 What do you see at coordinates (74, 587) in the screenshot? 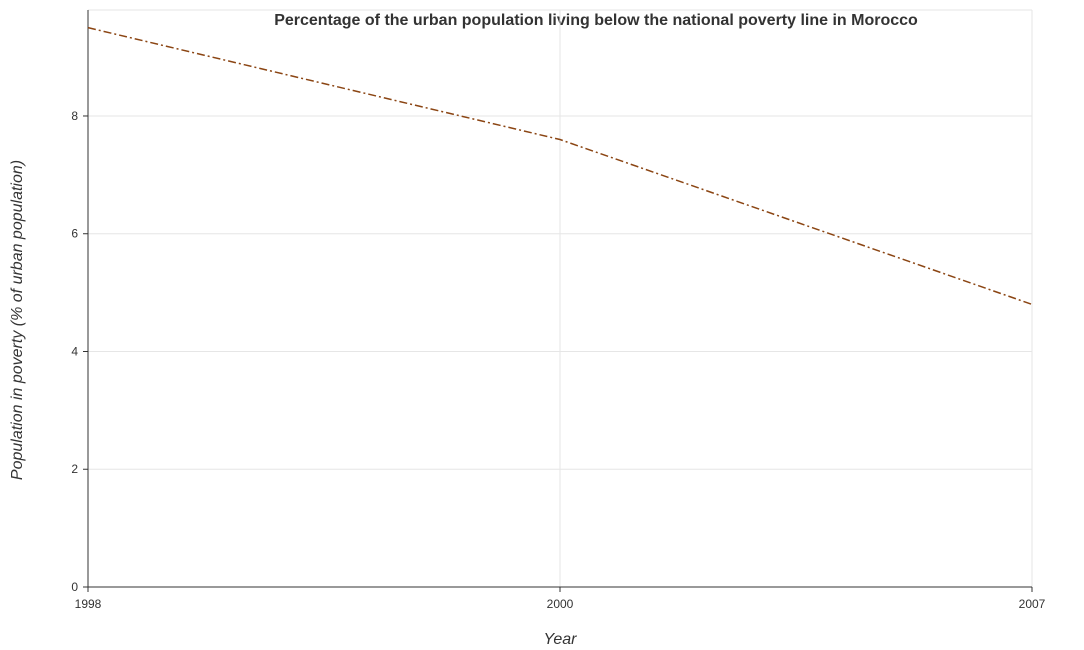
I see `y-tick-label: 0` at bounding box center [74, 587].